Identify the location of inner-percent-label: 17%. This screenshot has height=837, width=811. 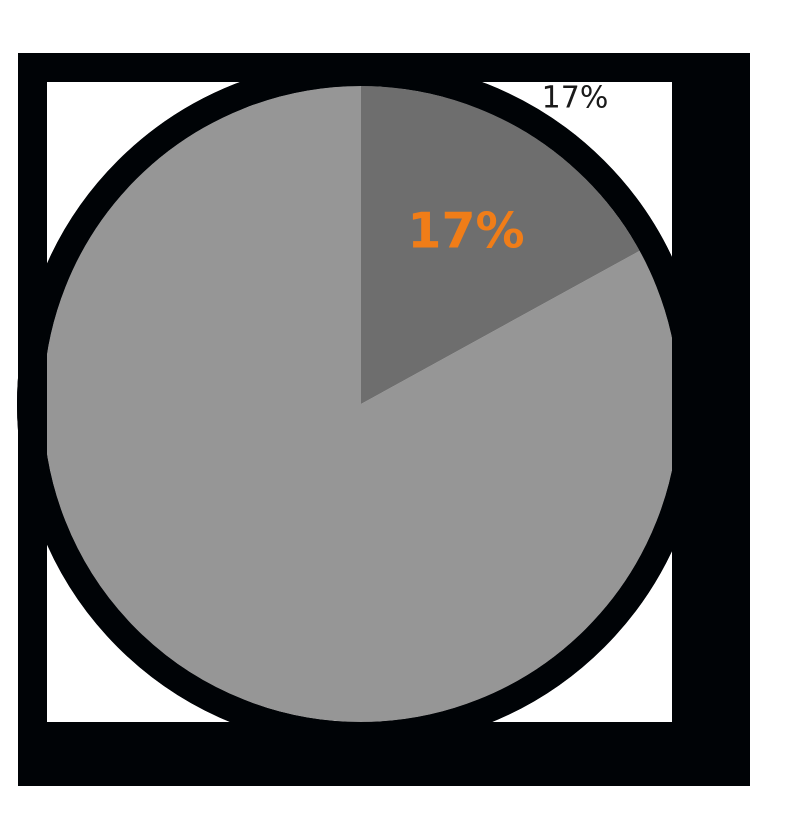
(465, 231).